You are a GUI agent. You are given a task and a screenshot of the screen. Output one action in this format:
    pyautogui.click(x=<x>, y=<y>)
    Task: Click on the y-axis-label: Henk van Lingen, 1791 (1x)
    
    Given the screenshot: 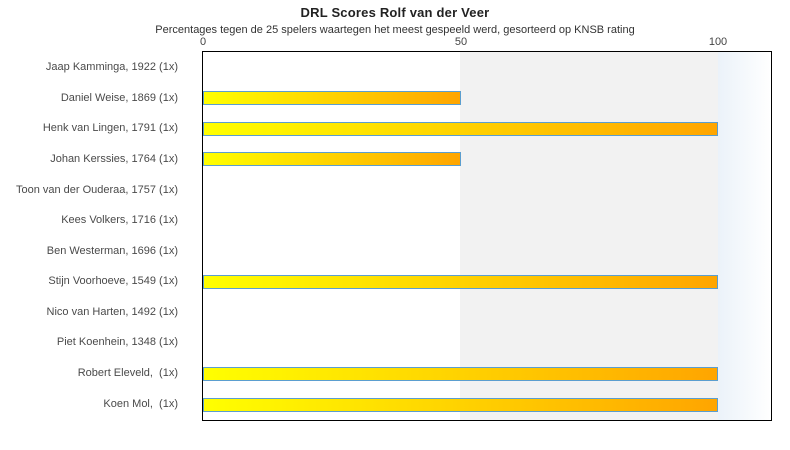 What is the action you would take?
    pyautogui.click(x=110, y=128)
    